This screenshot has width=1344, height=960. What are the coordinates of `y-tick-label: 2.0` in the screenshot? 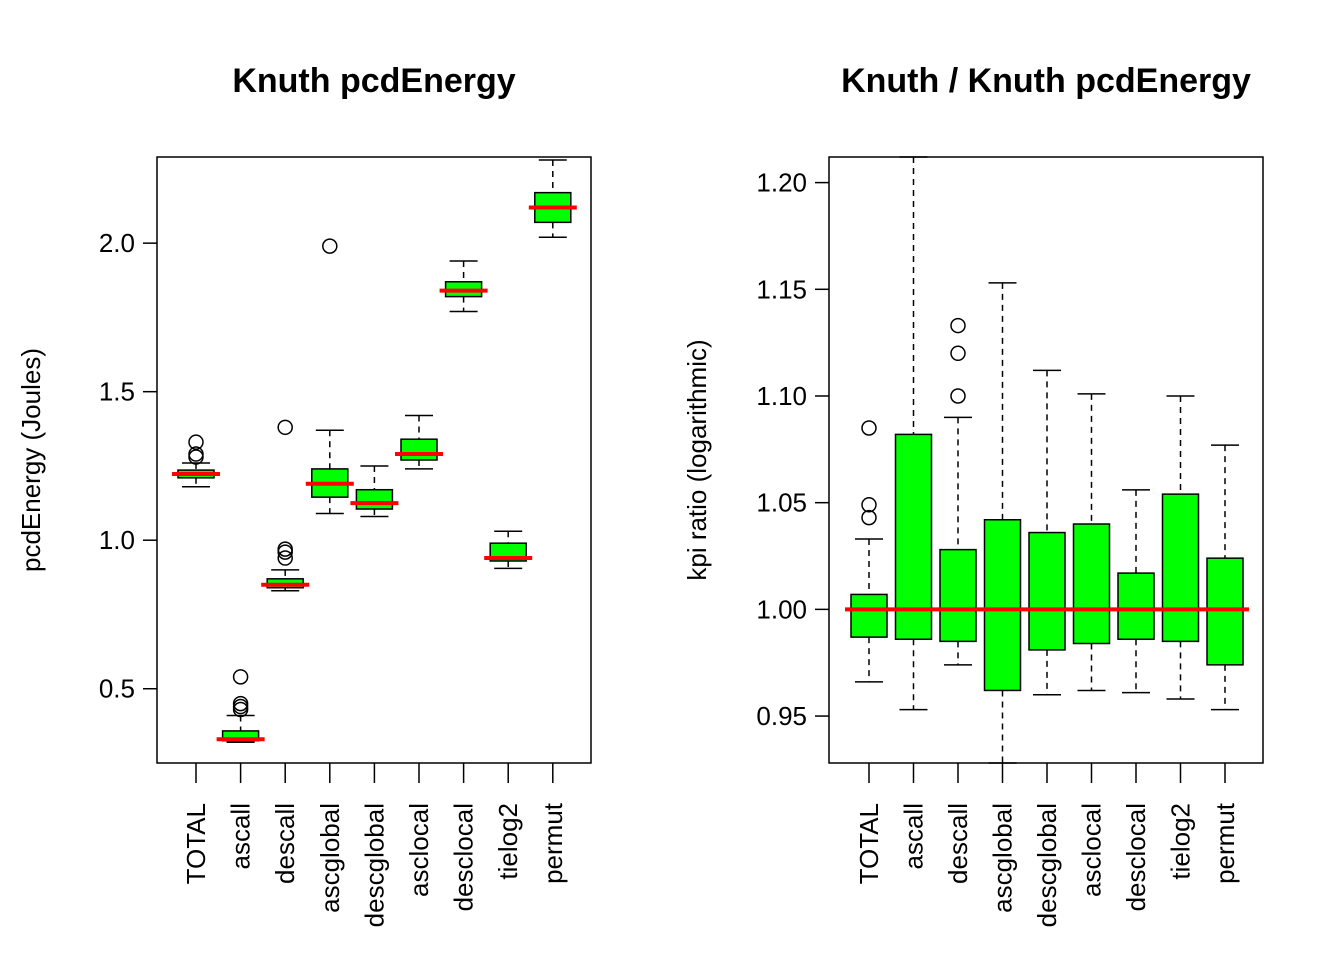 It's located at (117, 243).